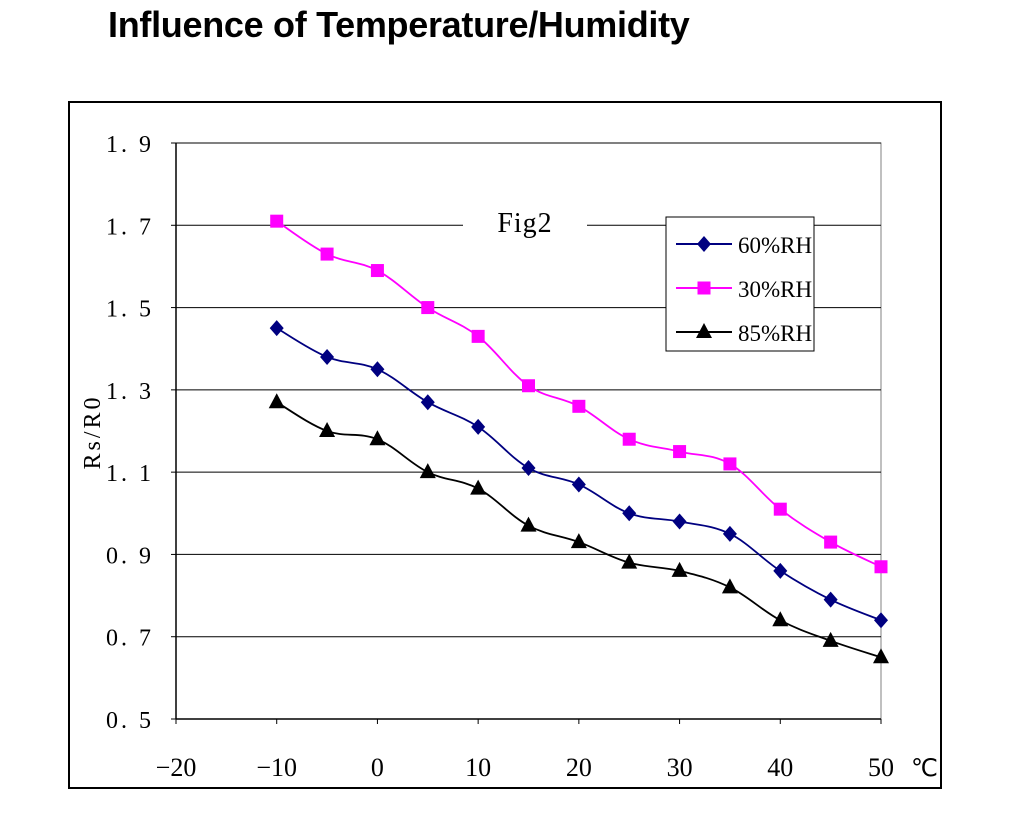  Describe the element at coordinates (775, 333) in the screenshot. I see `legend-label: 85%RH` at that location.